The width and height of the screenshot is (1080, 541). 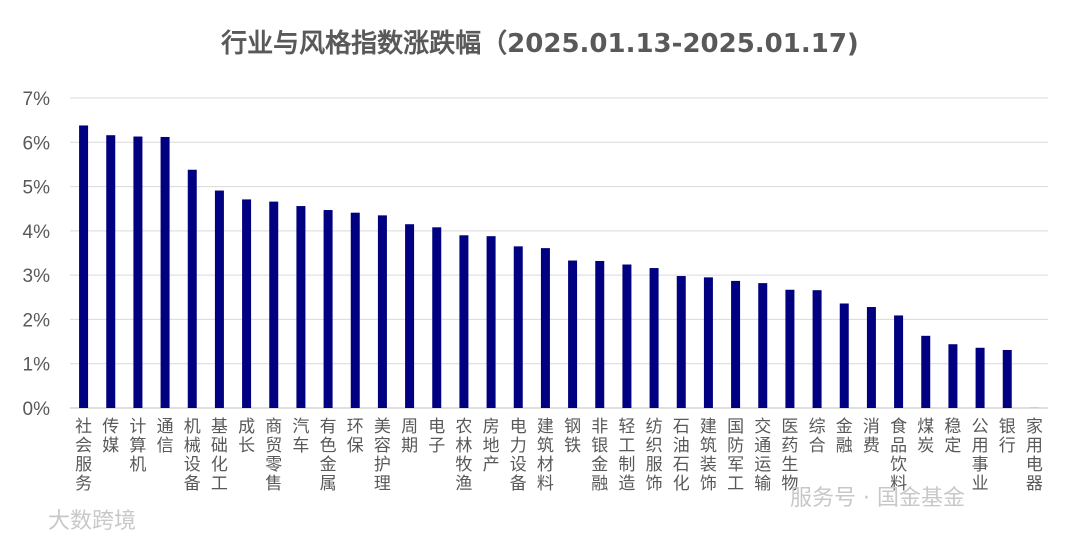 What do you see at coordinates (300, 436) in the screenshot?
I see `x-tick-label: 汽车` at bounding box center [300, 436].